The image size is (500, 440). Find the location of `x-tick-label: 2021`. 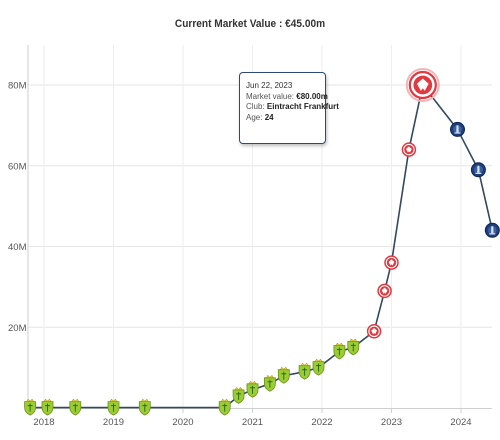

x-tick-label: 2021 is located at coordinates (252, 422).